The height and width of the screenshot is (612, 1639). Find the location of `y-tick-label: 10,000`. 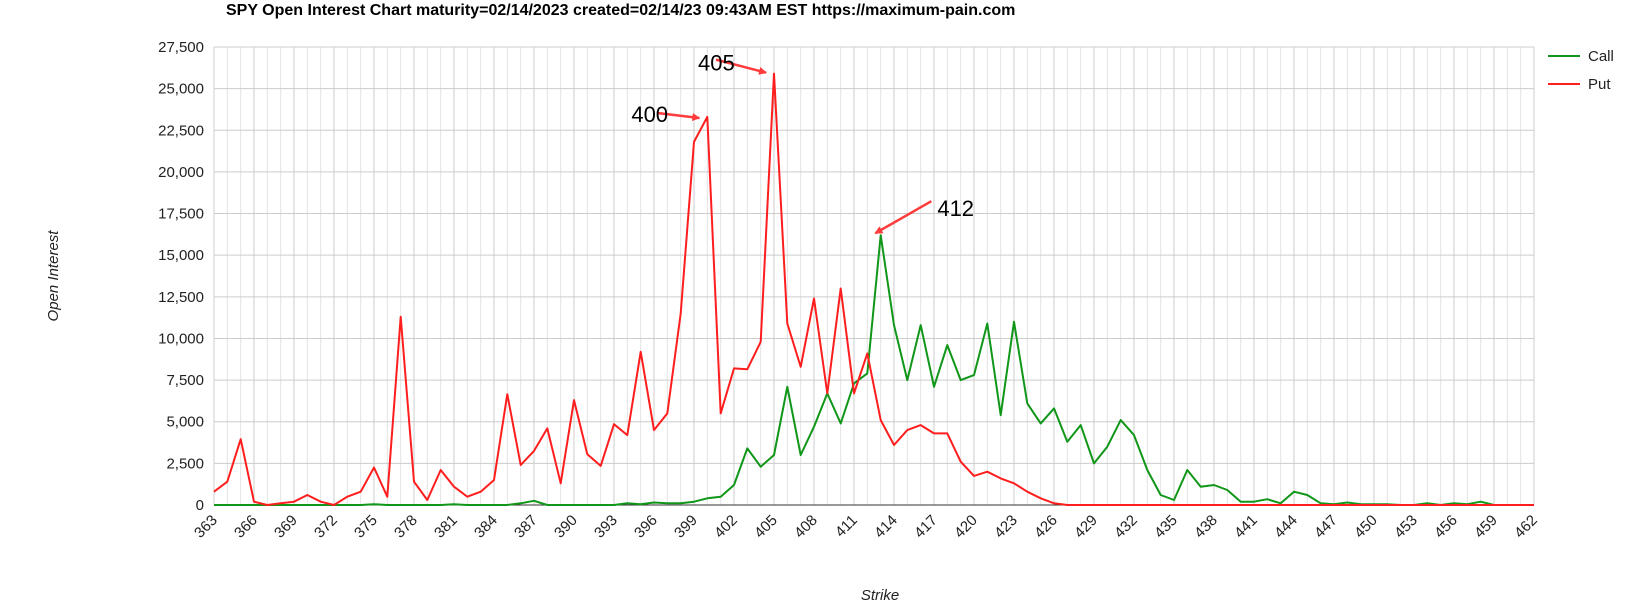

y-tick-label: 10,000 is located at coordinates (181, 338).